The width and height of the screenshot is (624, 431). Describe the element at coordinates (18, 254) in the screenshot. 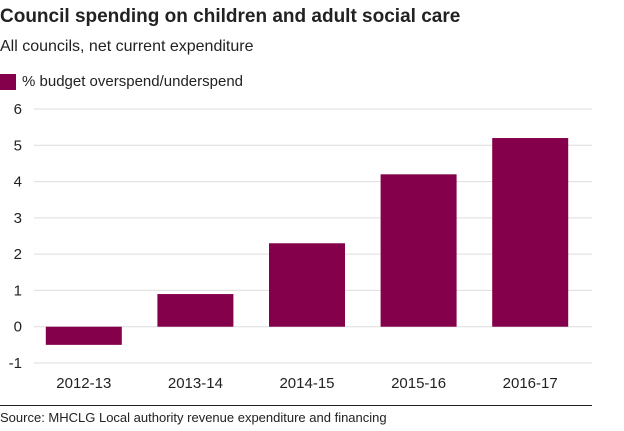

I see `y-tick-label: 2` at that location.